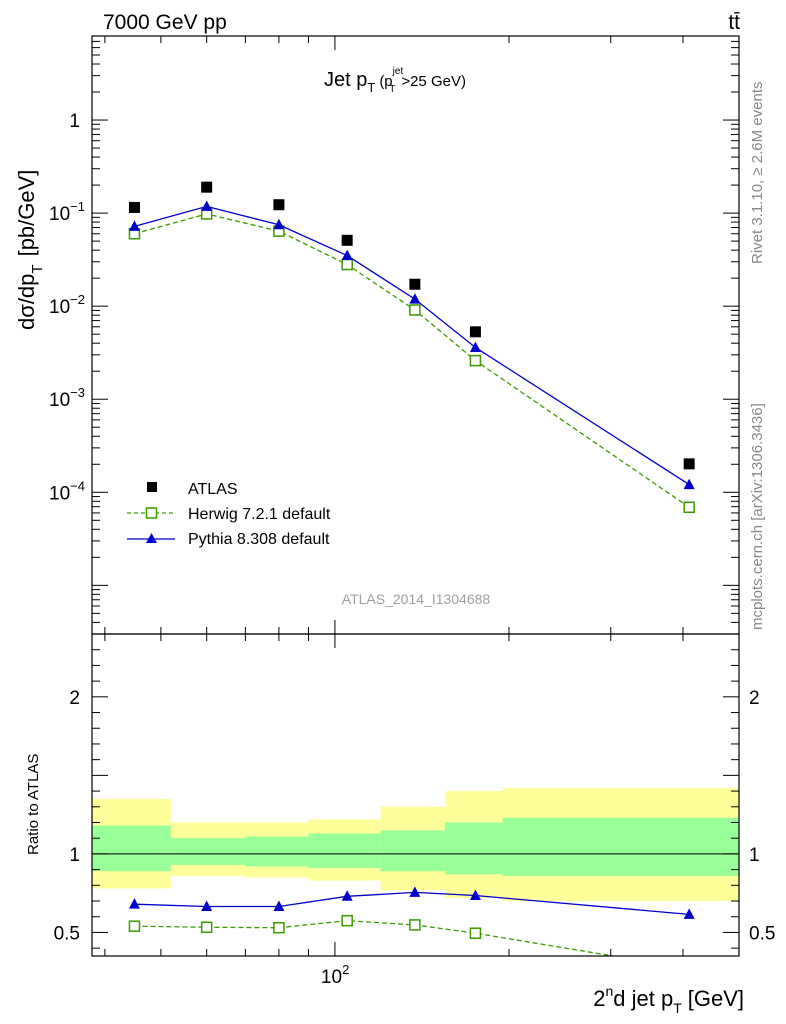 Image resolution: width=786 pixels, height=1024 pixels. I want to click on legend-entry-herwig: Herwig 7.2.1 default, so click(229, 514).